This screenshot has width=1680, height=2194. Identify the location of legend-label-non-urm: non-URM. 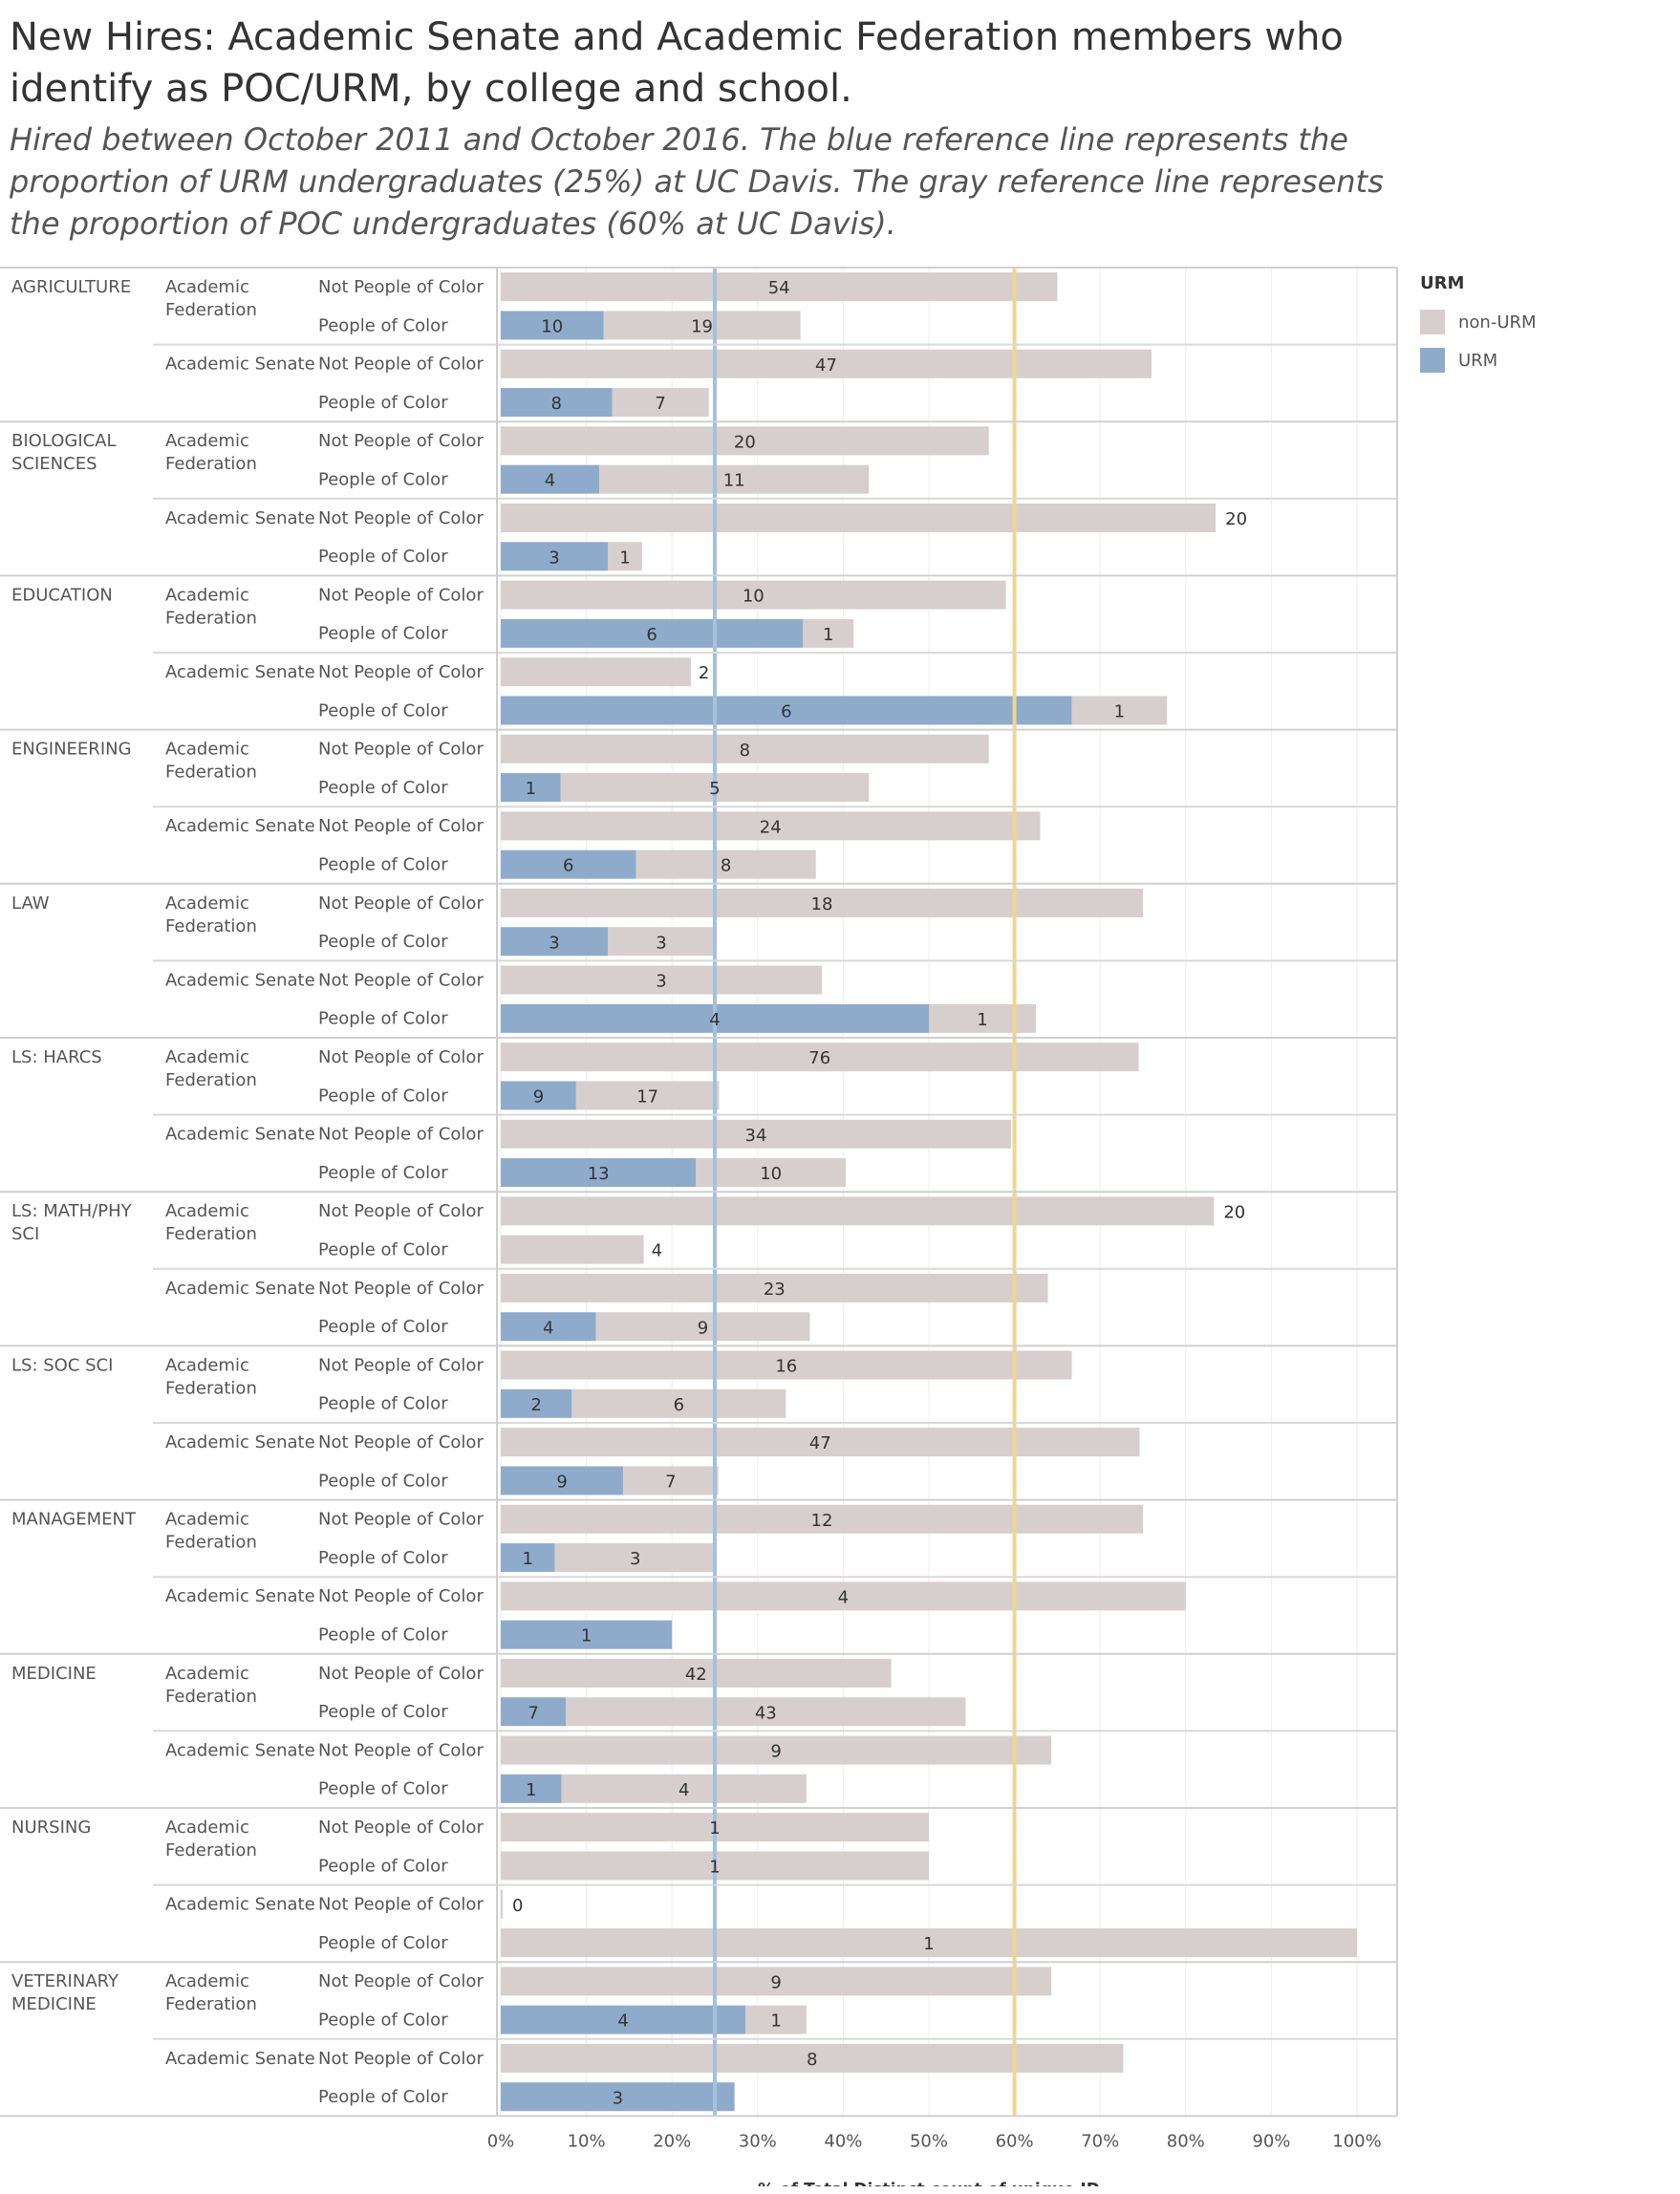
(1497, 322).